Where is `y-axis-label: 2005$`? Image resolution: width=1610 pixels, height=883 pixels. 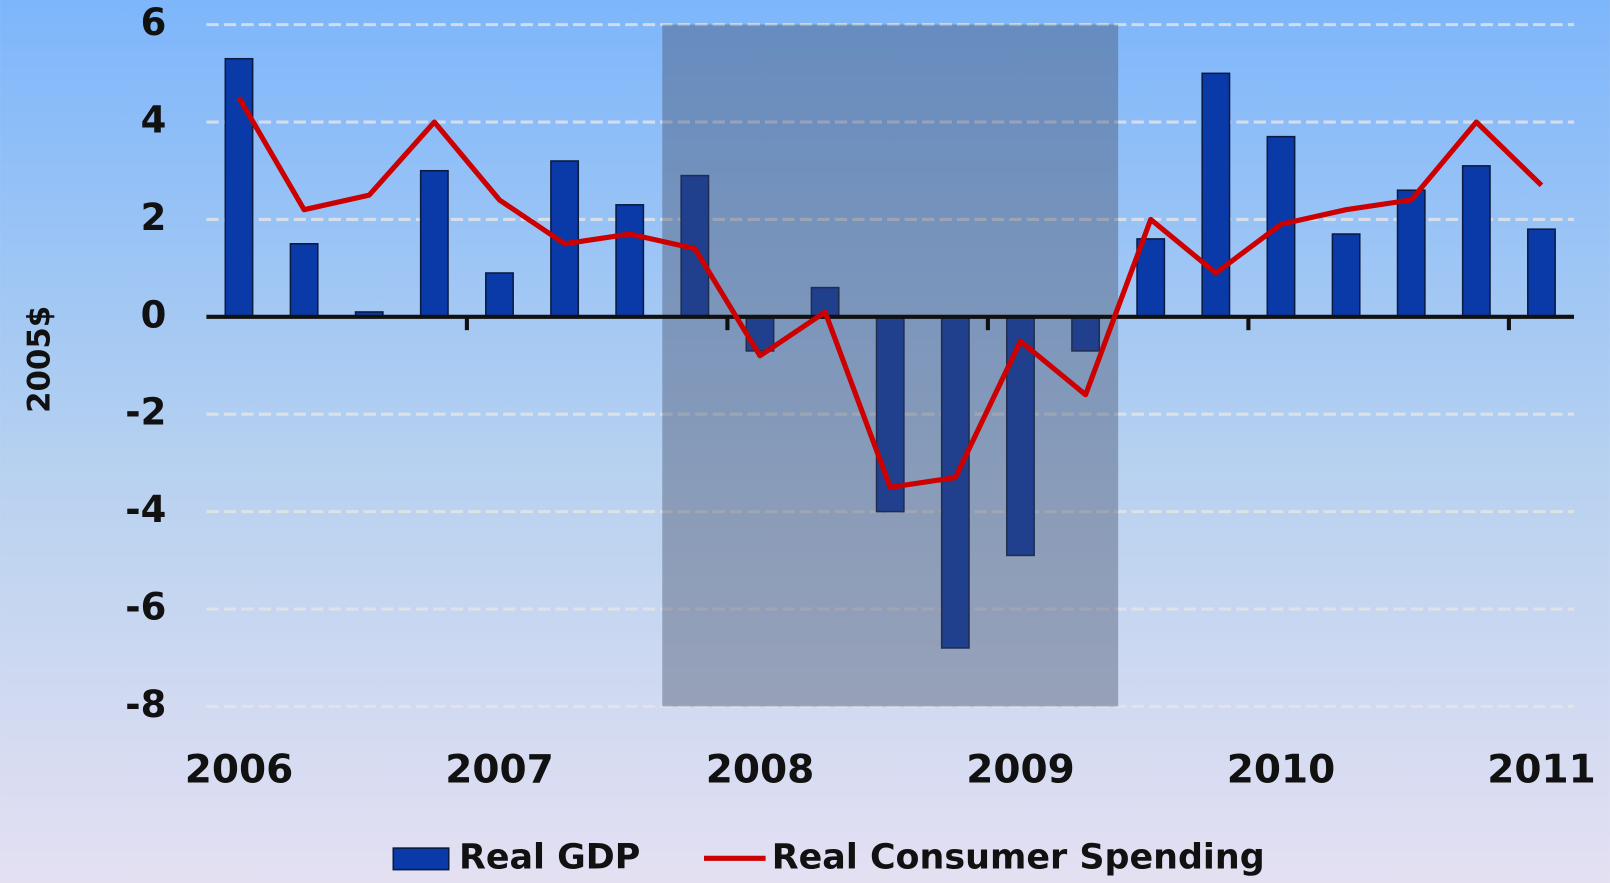 y-axis-label: 2005$ is located at coordinates (40, 359).